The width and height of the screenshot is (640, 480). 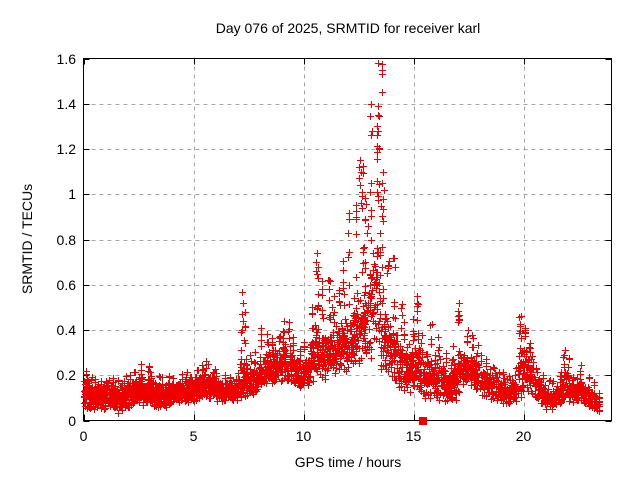 What do you see at coordinates (66, 58) in the screenshot?
I see `y-tick-label: 1.6` at bounding box center [66, 58].